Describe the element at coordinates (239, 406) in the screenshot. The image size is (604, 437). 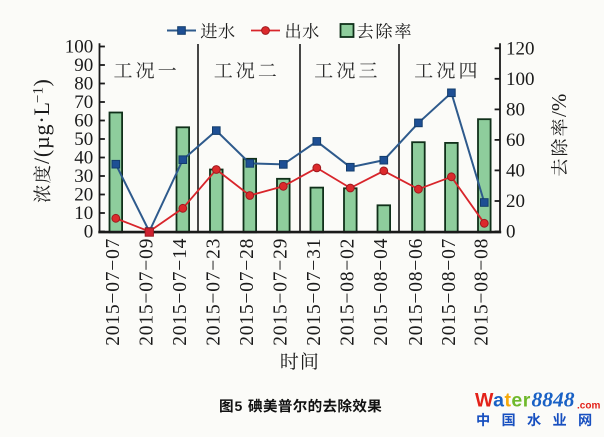
I see `svg-text: 5` at that location.